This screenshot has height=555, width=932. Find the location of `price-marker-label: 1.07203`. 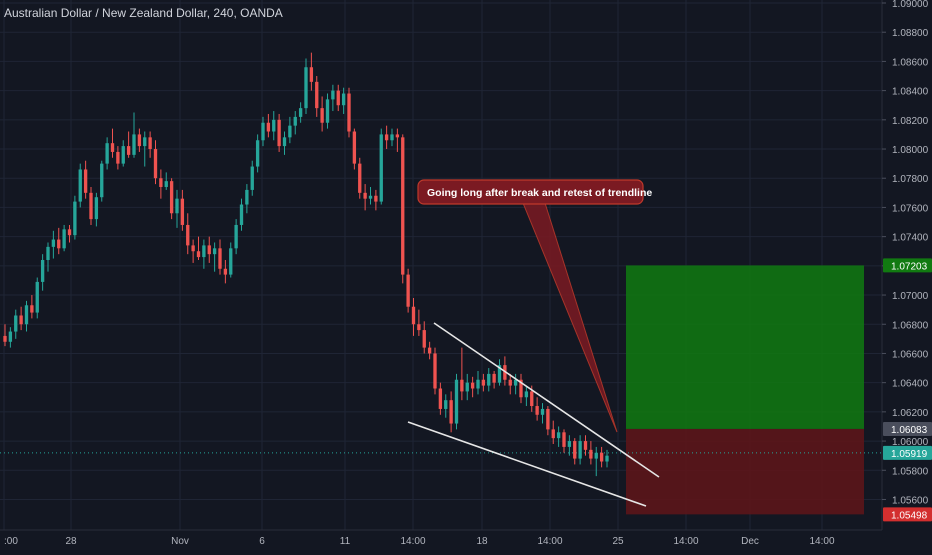

price-marker-label: 1.07203 is located at coordinates (909, 266).